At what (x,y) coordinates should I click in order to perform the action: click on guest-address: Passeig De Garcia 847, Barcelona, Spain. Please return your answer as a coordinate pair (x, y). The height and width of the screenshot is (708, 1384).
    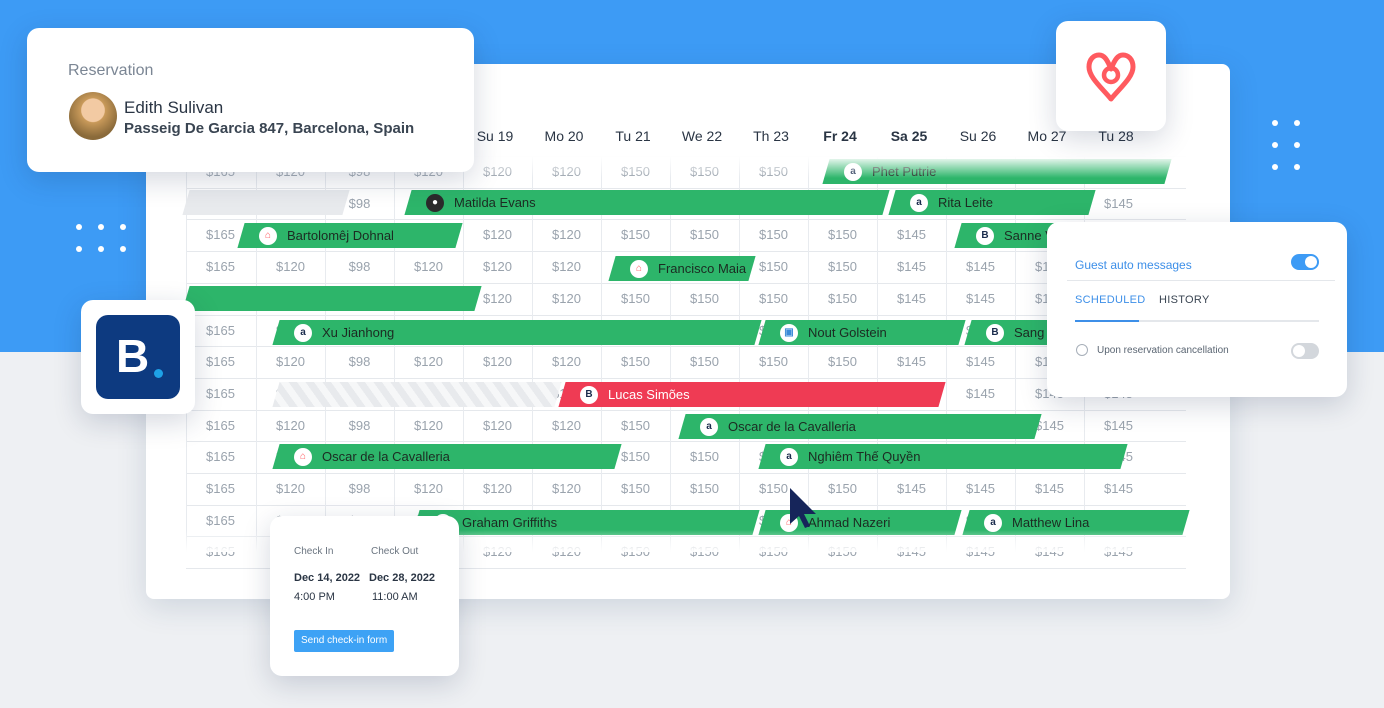
    Looking at the image, I should click on (269, 128).